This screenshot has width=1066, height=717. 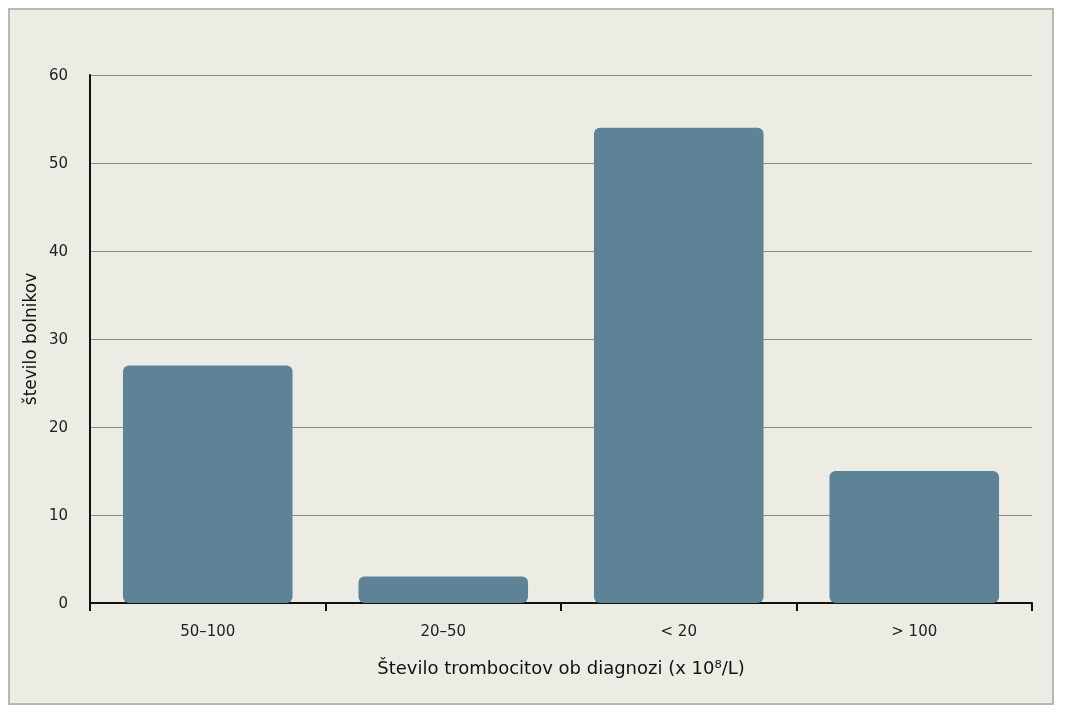 I want to click on x-tick-label: > 100, so click(x=914, y=630).